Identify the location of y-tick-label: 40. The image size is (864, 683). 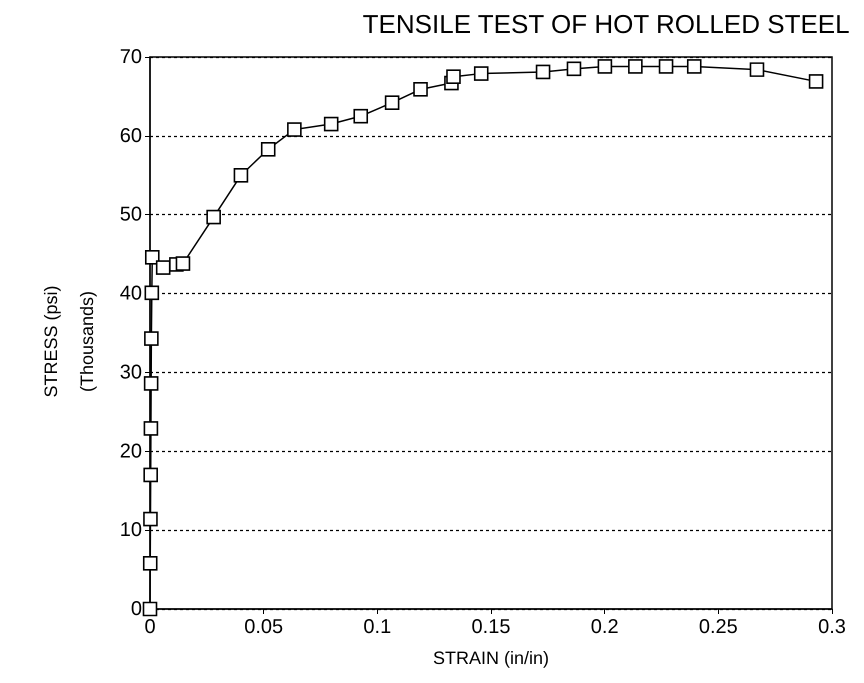
(131, 293).